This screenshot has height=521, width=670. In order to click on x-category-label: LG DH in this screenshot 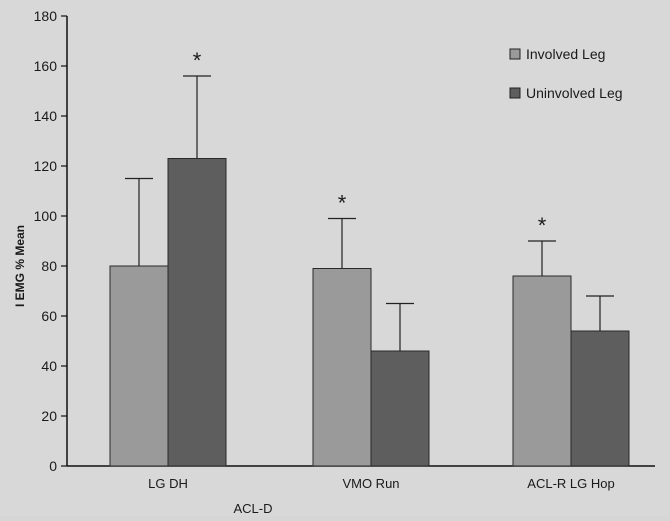, I will do `click(168, 483)`.